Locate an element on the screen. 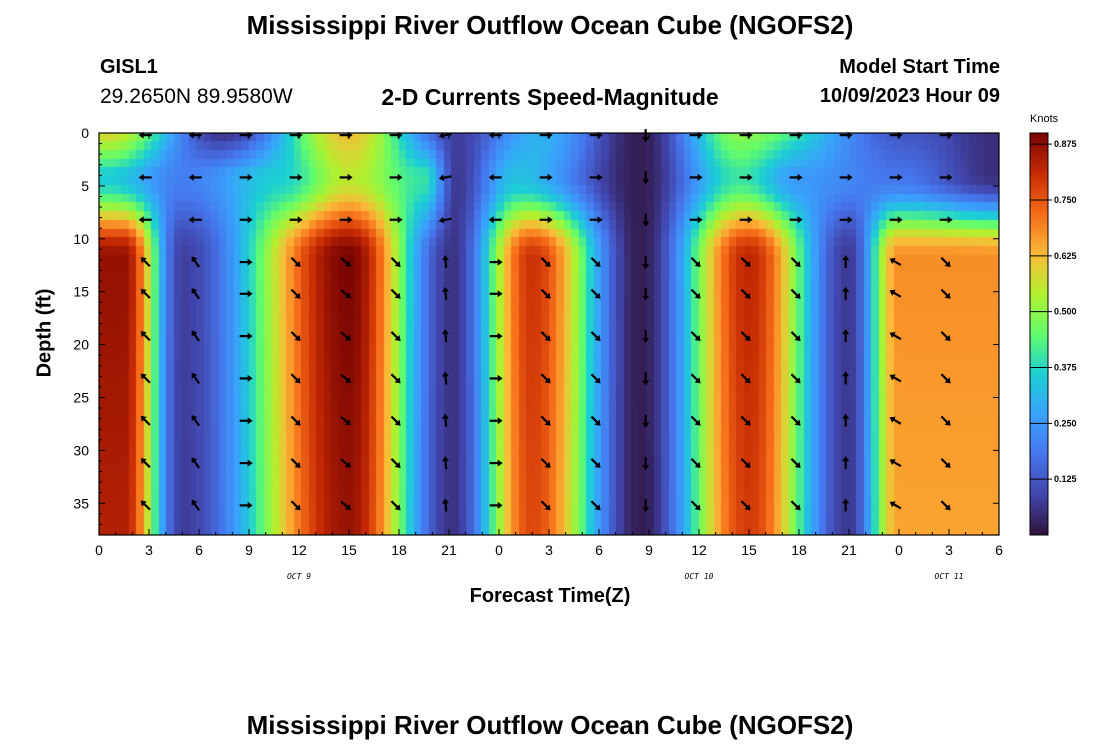 The width and height of the screenshot is (1100, 750). x-tick-label: 9 is located at coordinates (249, 550).